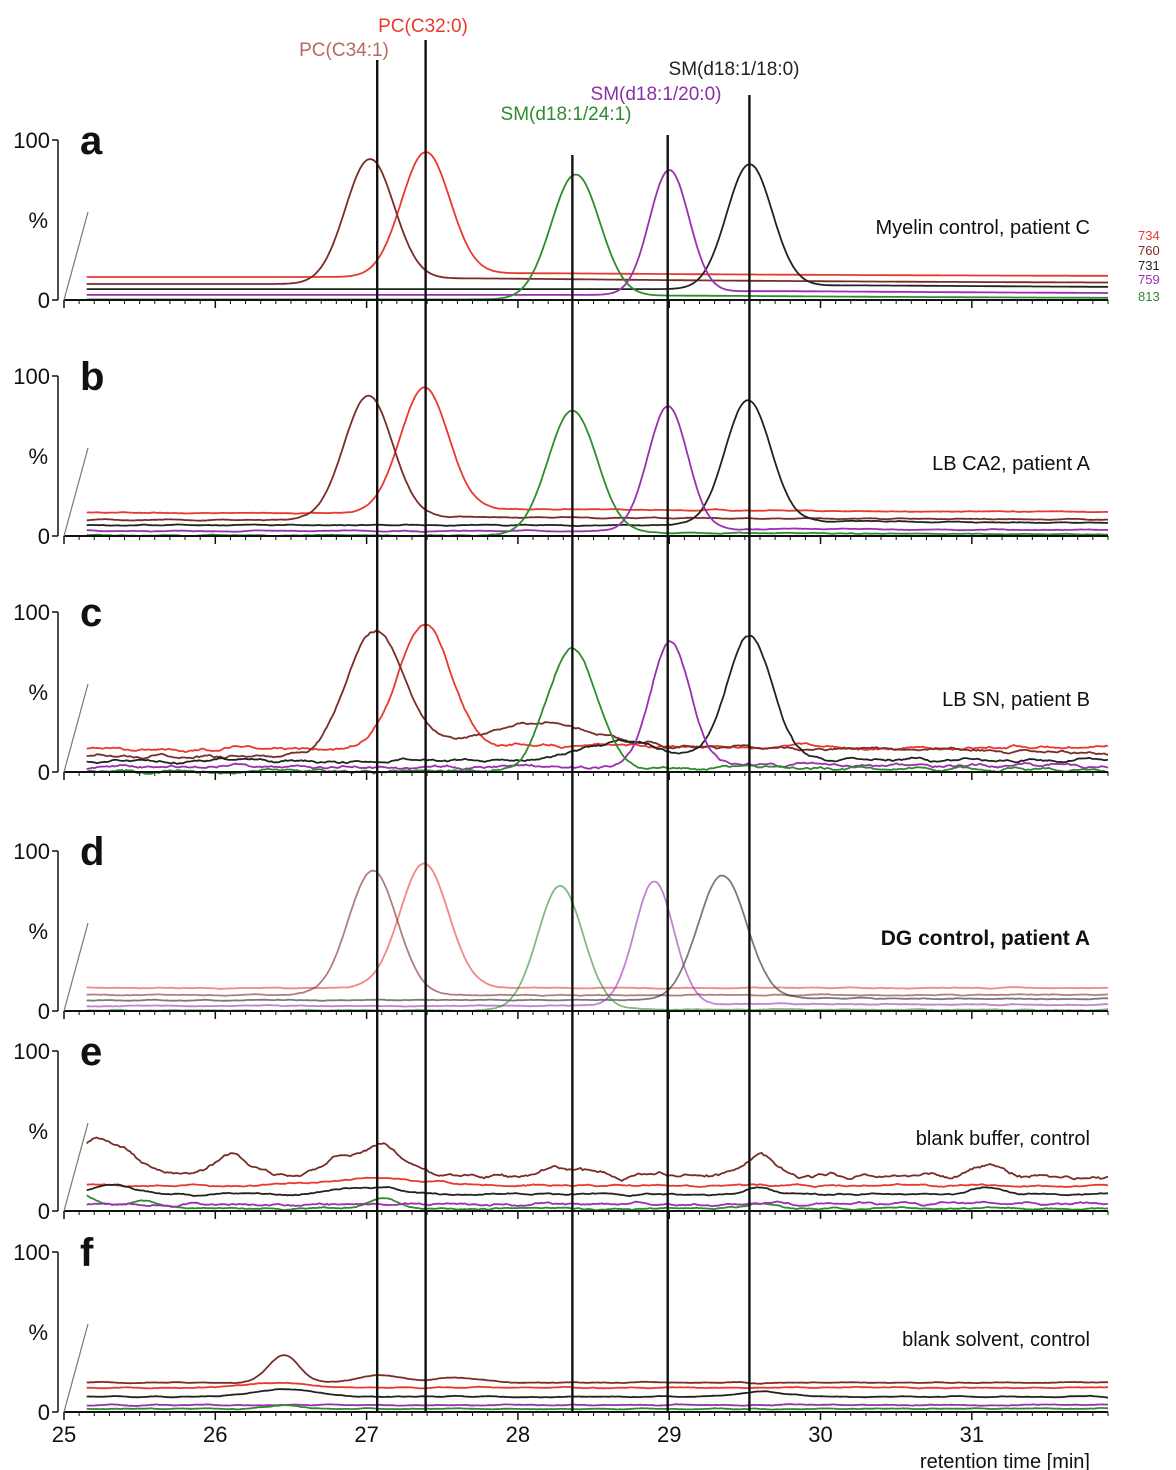  What do you see at coordinates (92, 377) in the screenshot?
I see `panel-letter-b: b` at bounding box center [92, 377].